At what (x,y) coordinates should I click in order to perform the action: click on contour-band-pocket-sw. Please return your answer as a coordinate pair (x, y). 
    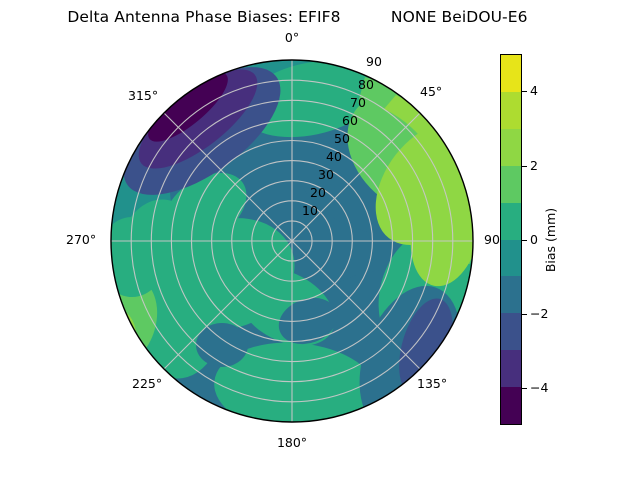
    Looking at the image, I should click on (222, 345).